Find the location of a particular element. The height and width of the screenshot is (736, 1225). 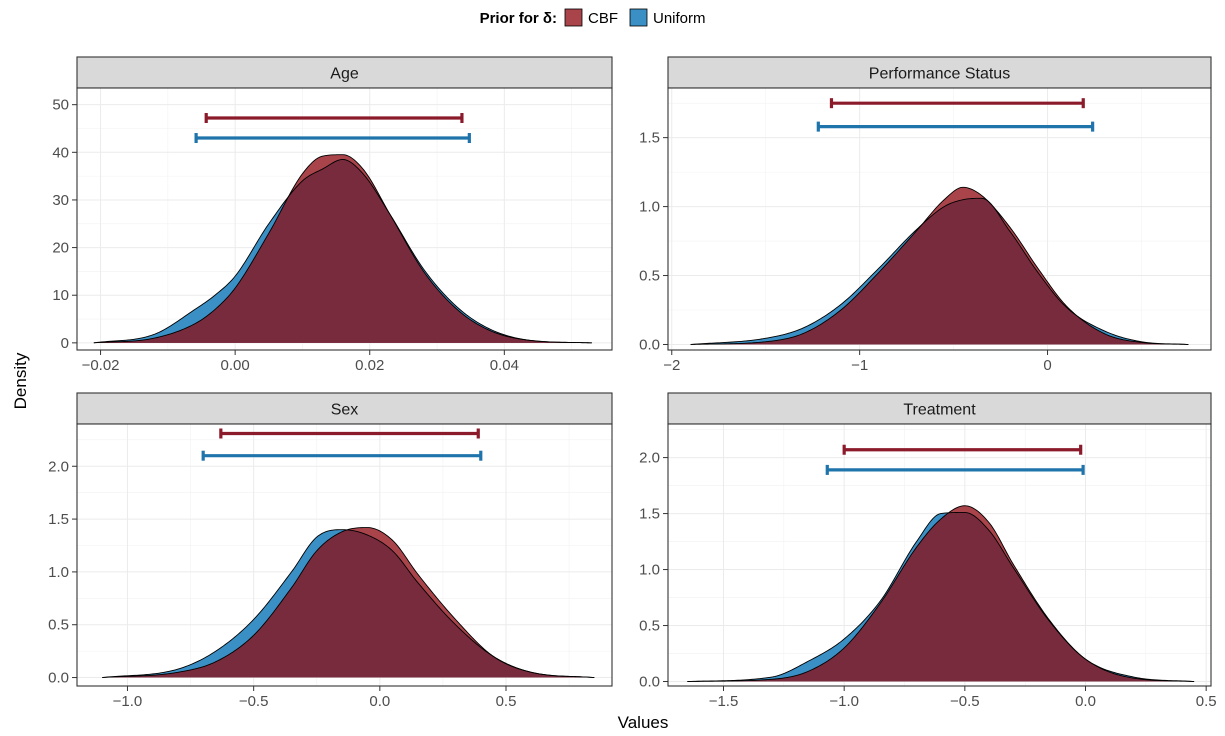

legend-label-cbf: CBF is located at coordinates (603, 18).